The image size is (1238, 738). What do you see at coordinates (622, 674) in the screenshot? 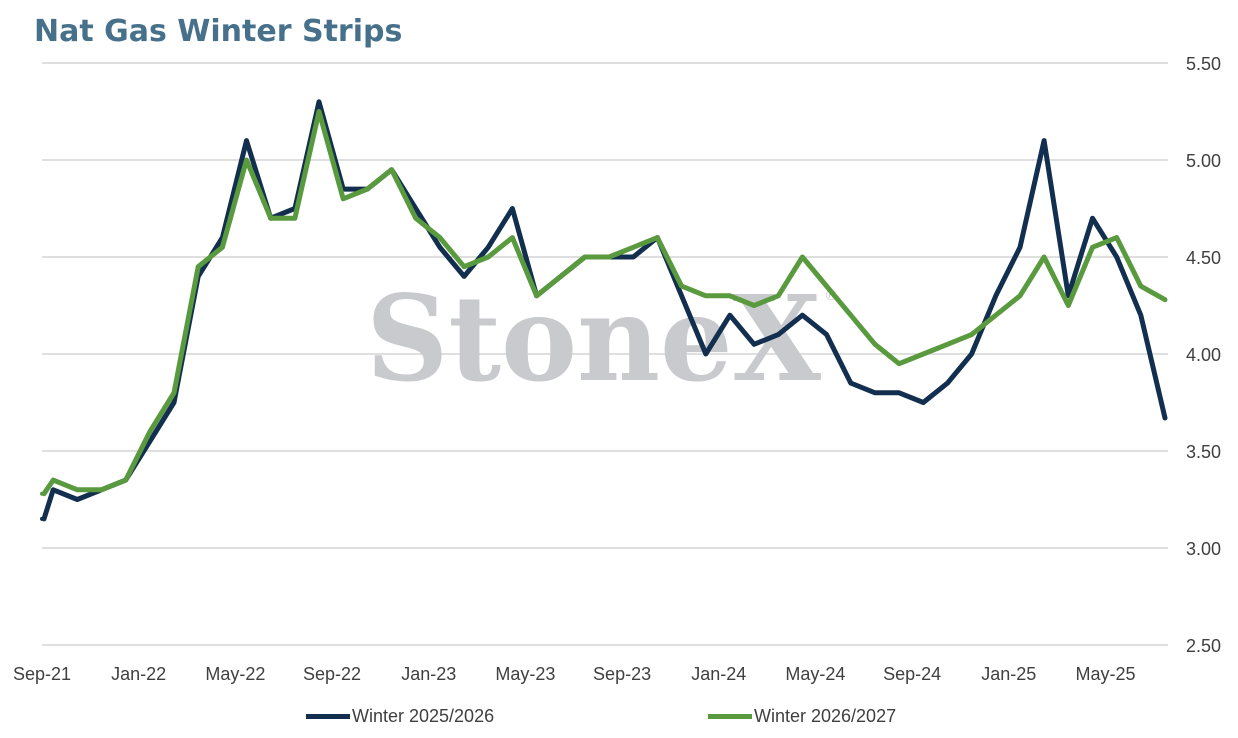
I see `x-tick-label: Sep-23` at bounding box center [622, 674].